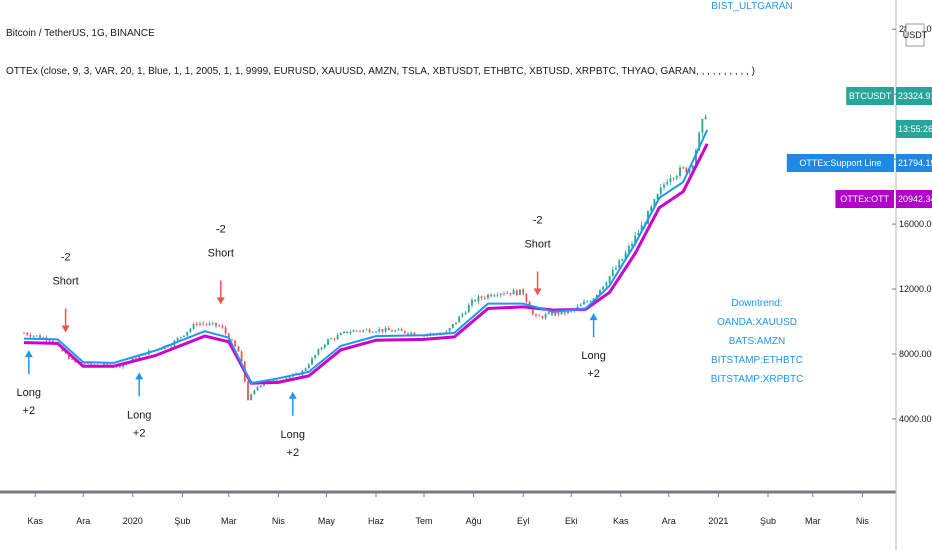  Describe the element at coordinates (80, 33) in the screenshot. I see `symbol-title: Bitcoin / TetherUS, 1G, BINANCE` at that location.